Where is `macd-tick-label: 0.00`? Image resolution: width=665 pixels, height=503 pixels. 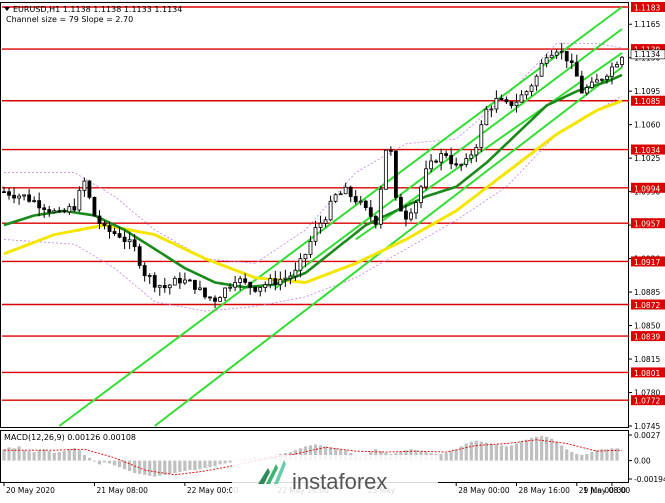
macd-tick-label: 0.00 is located at coordinates (642, 461).